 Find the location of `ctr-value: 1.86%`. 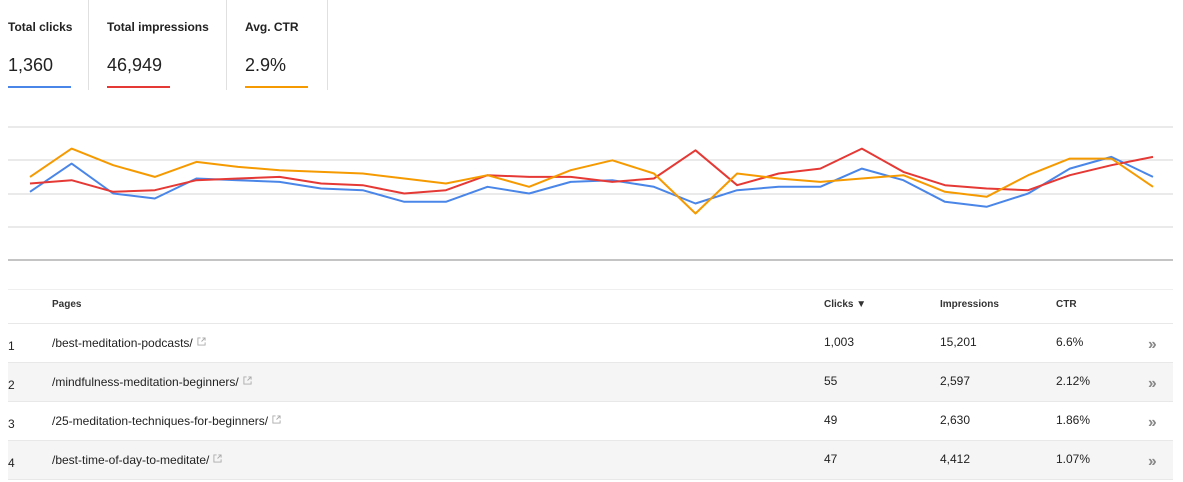

ctr-value: 1.86% is located at coordinates (1073, 420).